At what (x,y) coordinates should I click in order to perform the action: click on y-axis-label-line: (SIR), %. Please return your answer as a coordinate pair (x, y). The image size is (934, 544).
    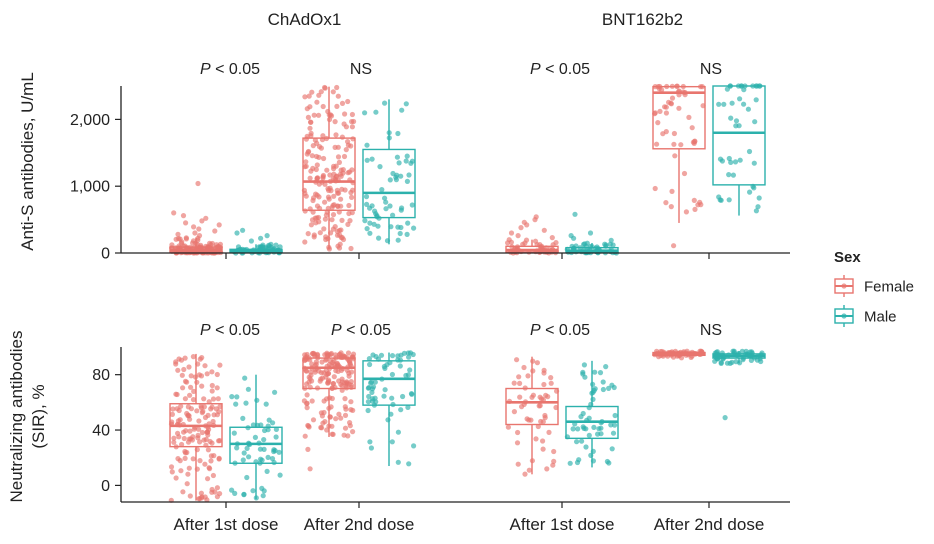
    Looking at the image, I should click on (38, 416).